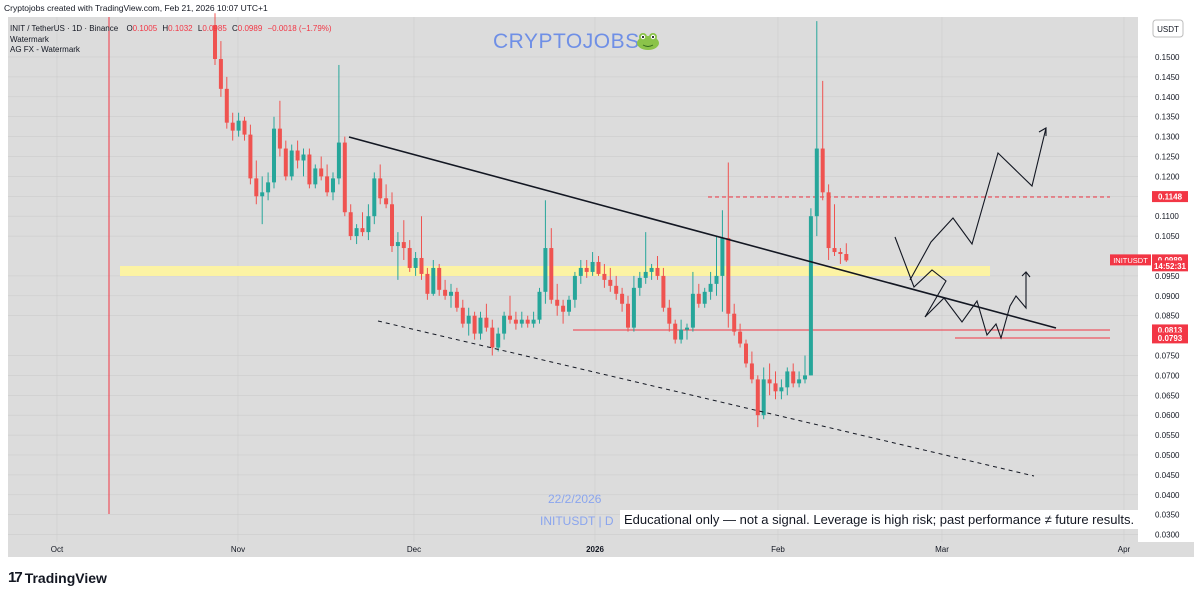  What do you see at coordinates (978, 204) in the screenshot?
I see `projection-path-high` at bounding box center [978, 204].